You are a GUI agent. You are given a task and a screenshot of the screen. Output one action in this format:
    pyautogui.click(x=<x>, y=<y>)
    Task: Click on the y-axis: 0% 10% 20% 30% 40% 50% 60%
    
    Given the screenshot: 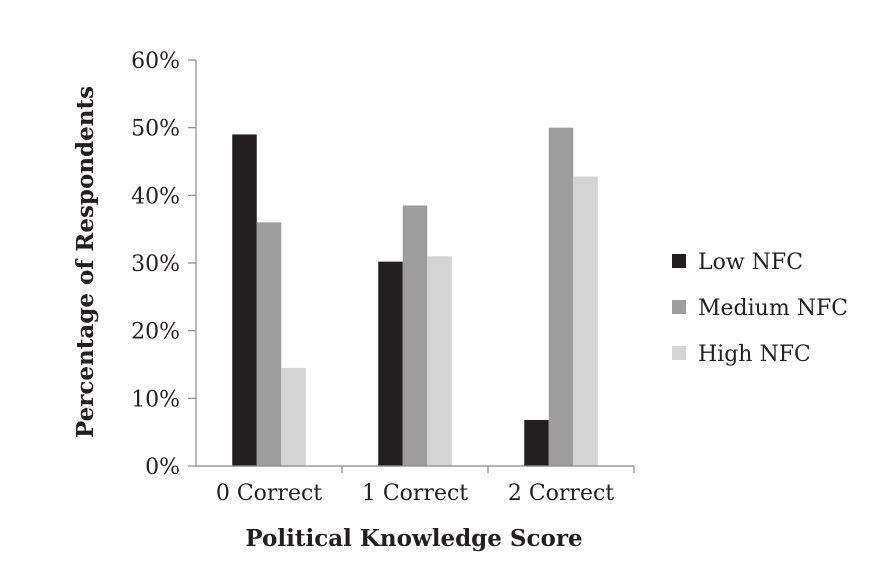 What is the action you would take?
    pyautogui.click(x=164, y=264)
    